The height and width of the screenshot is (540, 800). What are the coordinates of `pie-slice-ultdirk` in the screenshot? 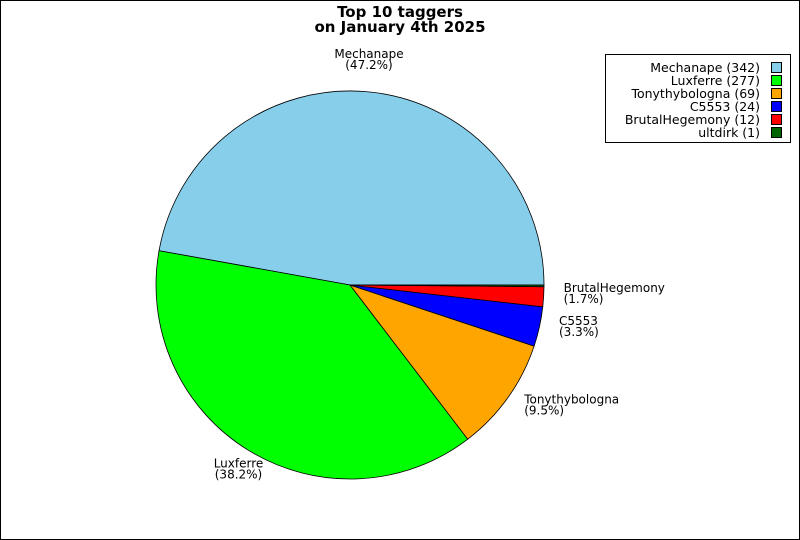 It's located at (447, 286).